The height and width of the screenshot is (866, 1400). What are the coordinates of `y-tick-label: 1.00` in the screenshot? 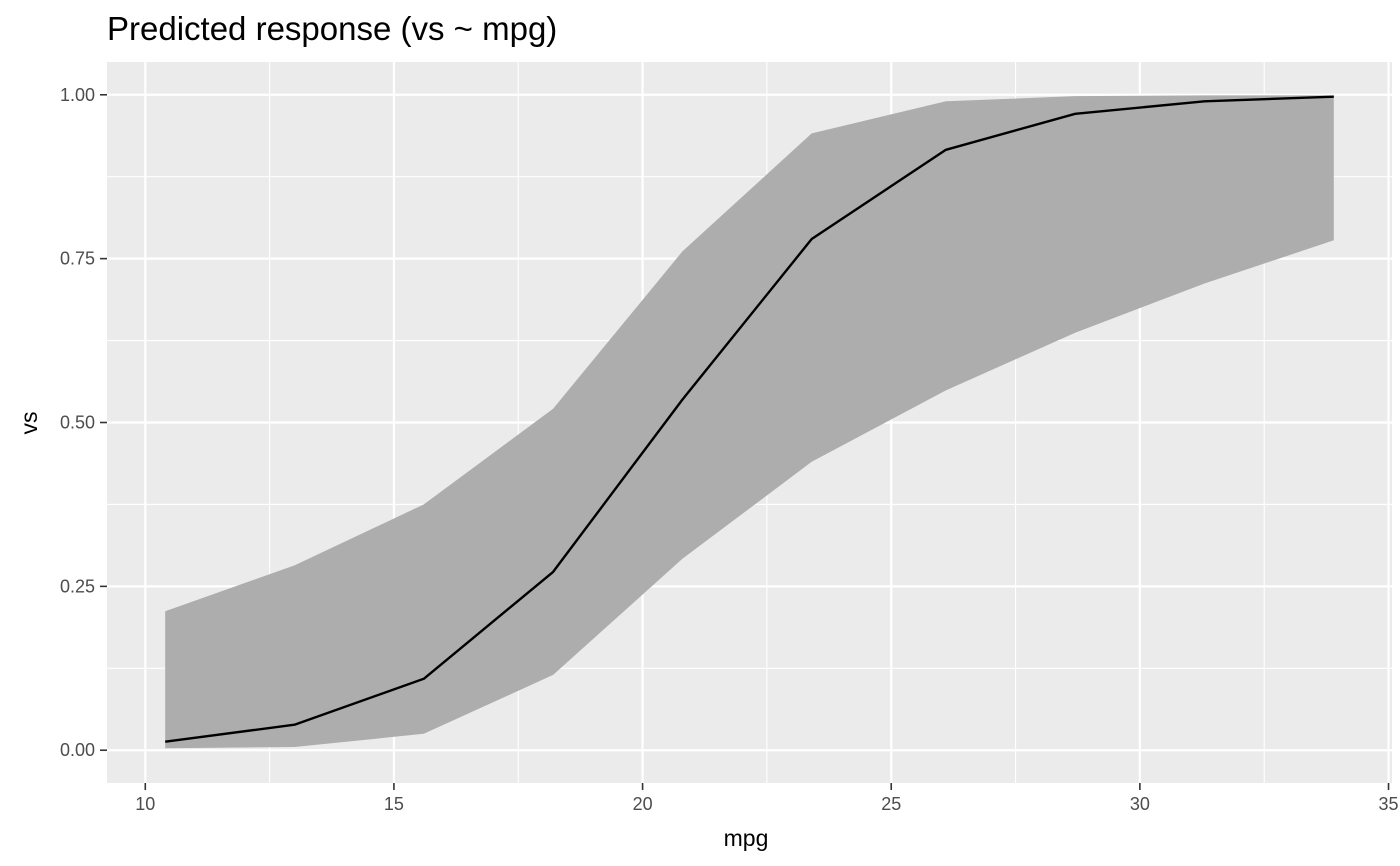 It's located at (77, 95).